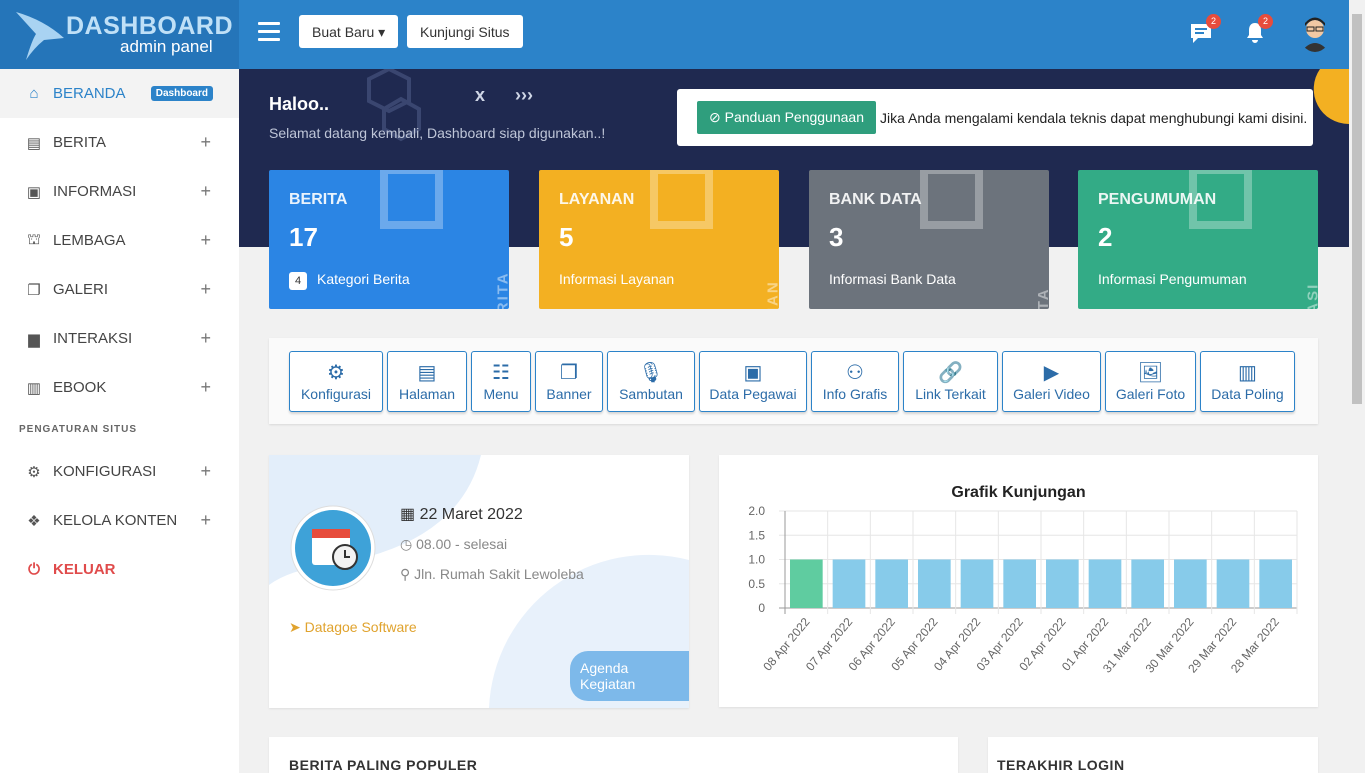 The image size is (1365, 773). I want to click on stat-sub: Informasi Pengumuman, so click(1172, 279).